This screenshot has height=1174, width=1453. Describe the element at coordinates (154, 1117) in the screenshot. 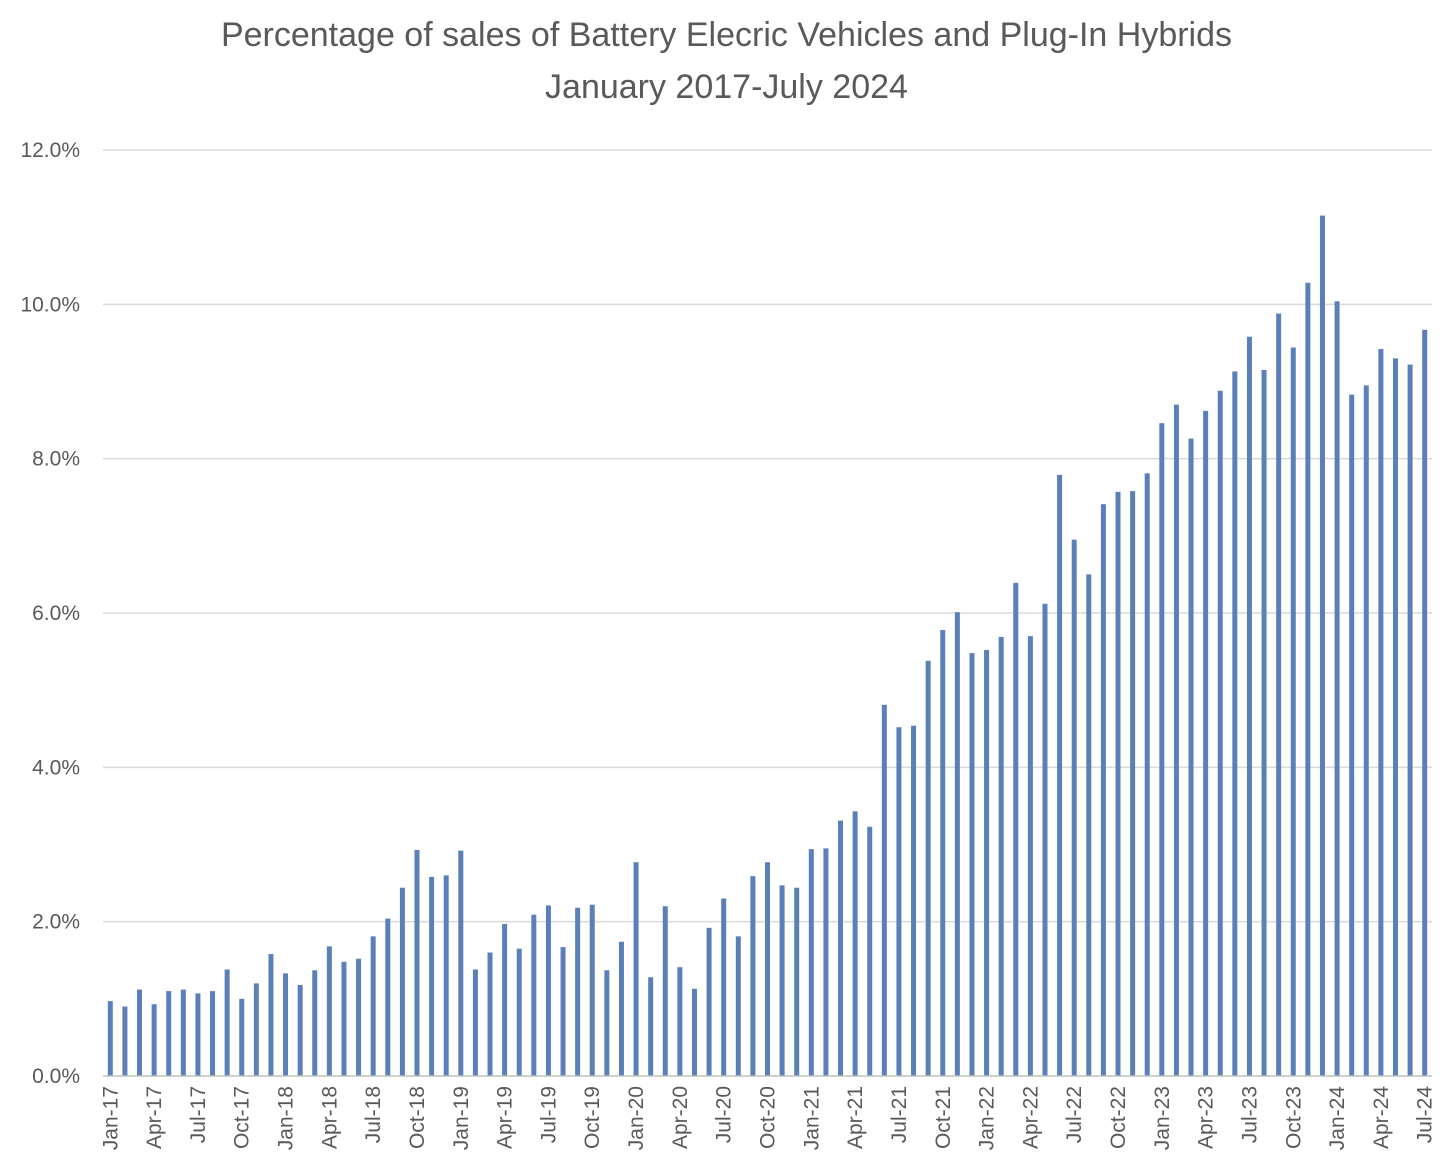

I see `x-tick-label: Apr-17` at that location.